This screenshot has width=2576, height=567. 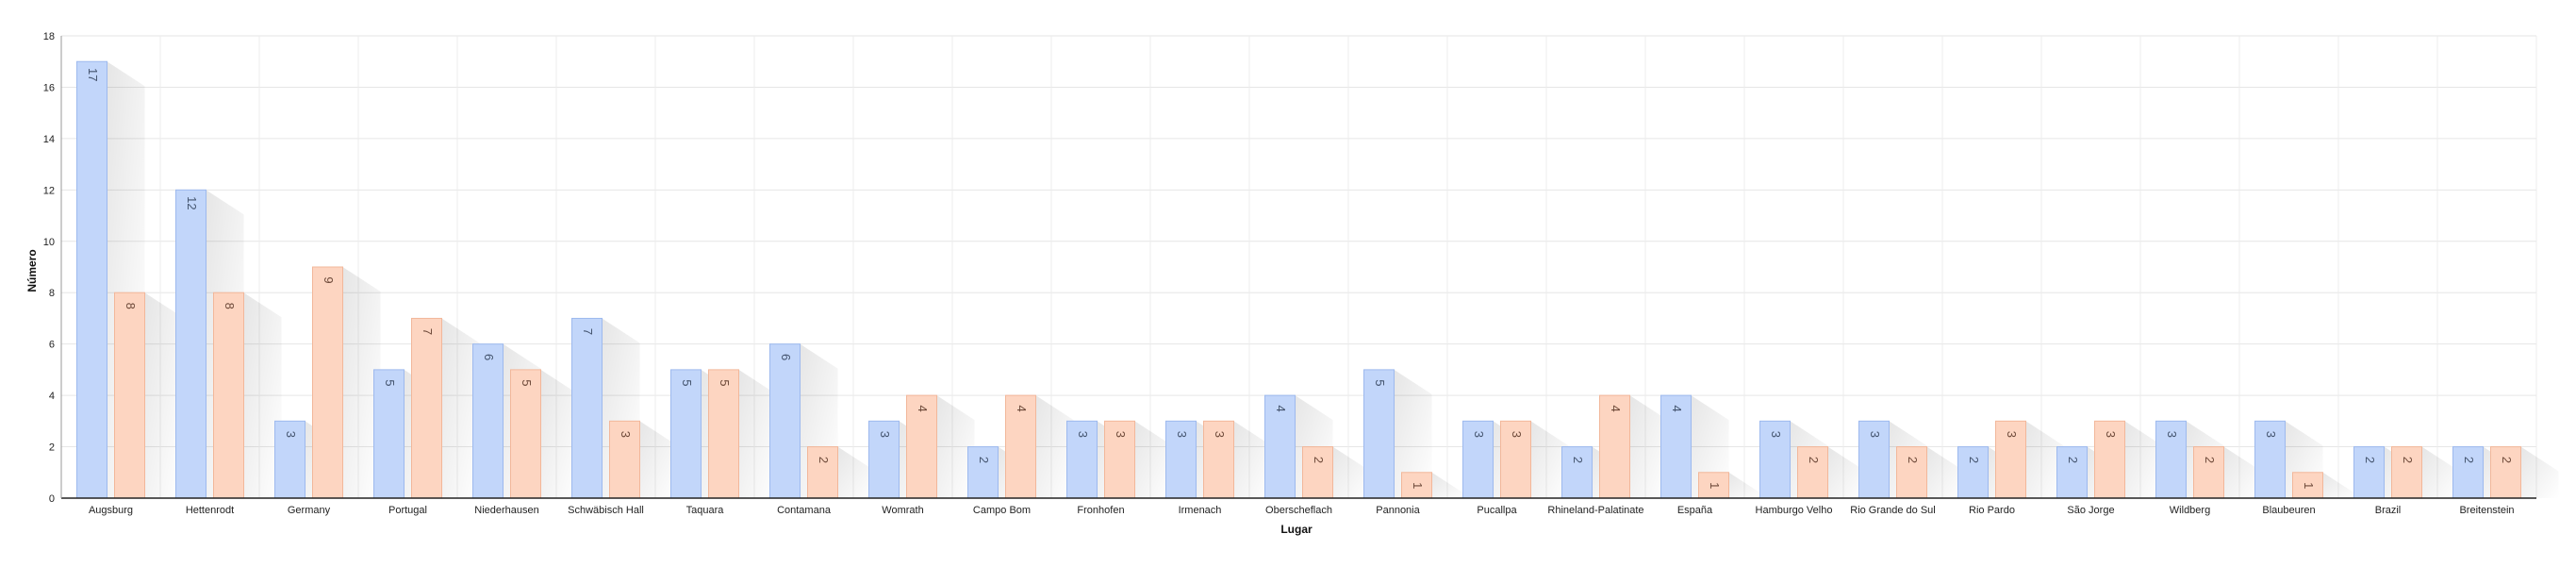 I want to click on x-tick-label: Rio Pardo, so click(x=1992, y=510).